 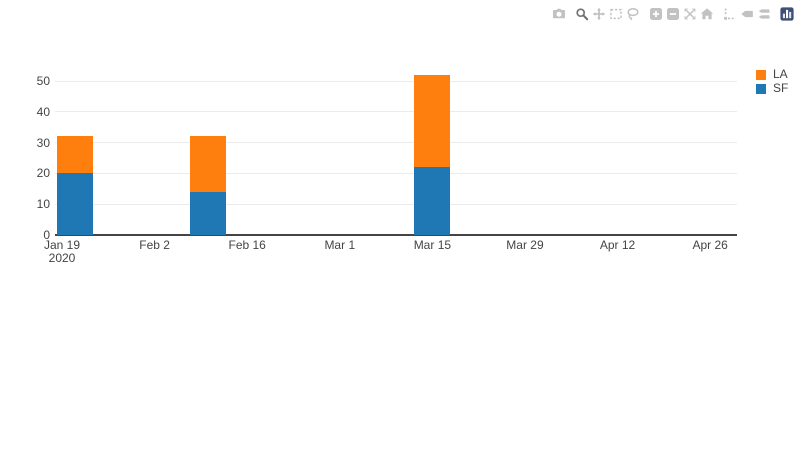 I want to click on lasso-select-button, so click(x=633, y=14).